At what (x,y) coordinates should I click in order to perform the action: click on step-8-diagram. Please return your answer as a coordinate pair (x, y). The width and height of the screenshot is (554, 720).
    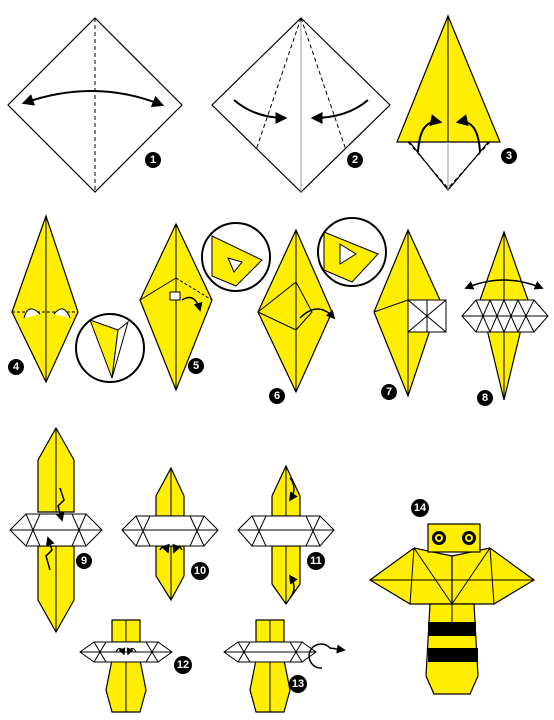
    Looking at the image, I should click on (505, 315).